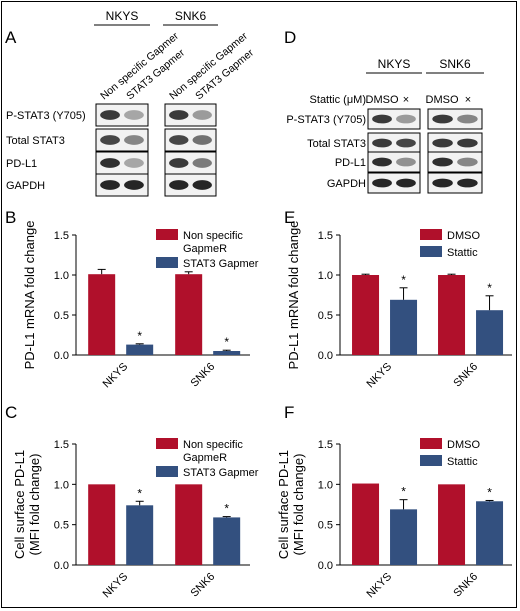 The height and width of the screenshot is (611, 520). I want to click on panel-letter-A: A, so click(11, 37).